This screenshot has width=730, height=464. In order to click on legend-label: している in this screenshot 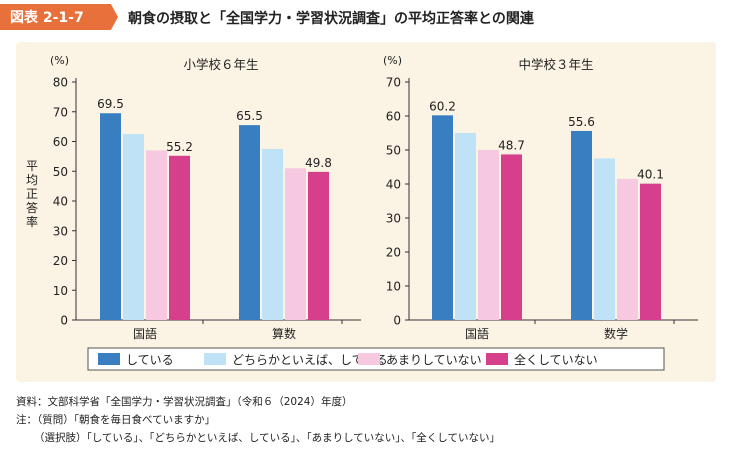, I will do `click(150, 360)`.